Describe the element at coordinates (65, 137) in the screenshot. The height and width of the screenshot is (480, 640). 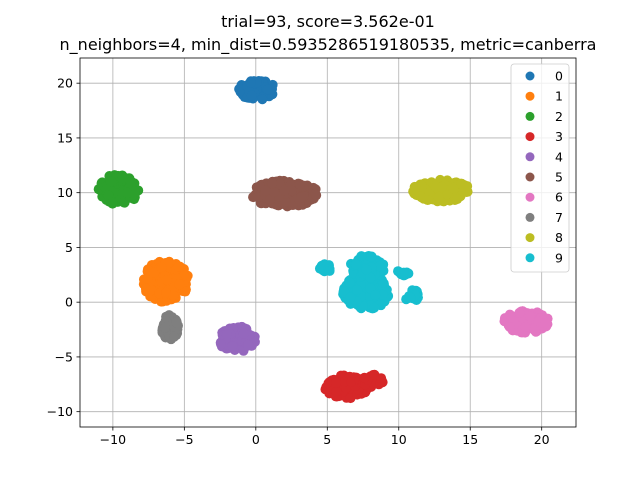
I see `y-tick-label: 15` at that location.